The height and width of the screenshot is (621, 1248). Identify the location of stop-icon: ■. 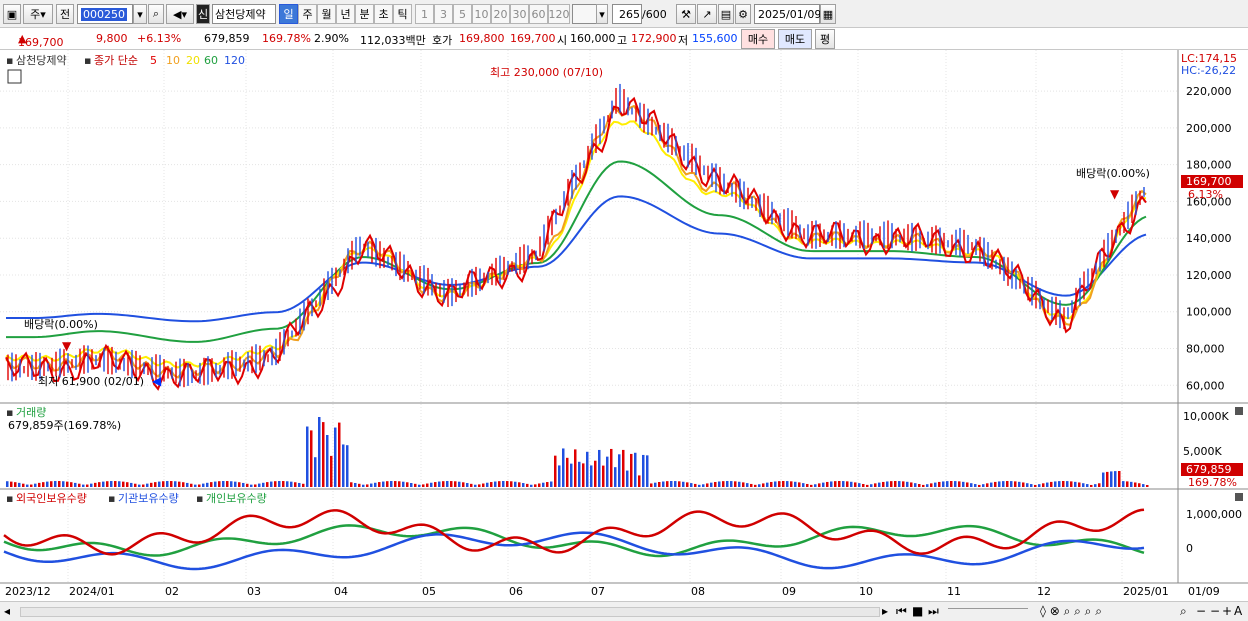
(918, 611).